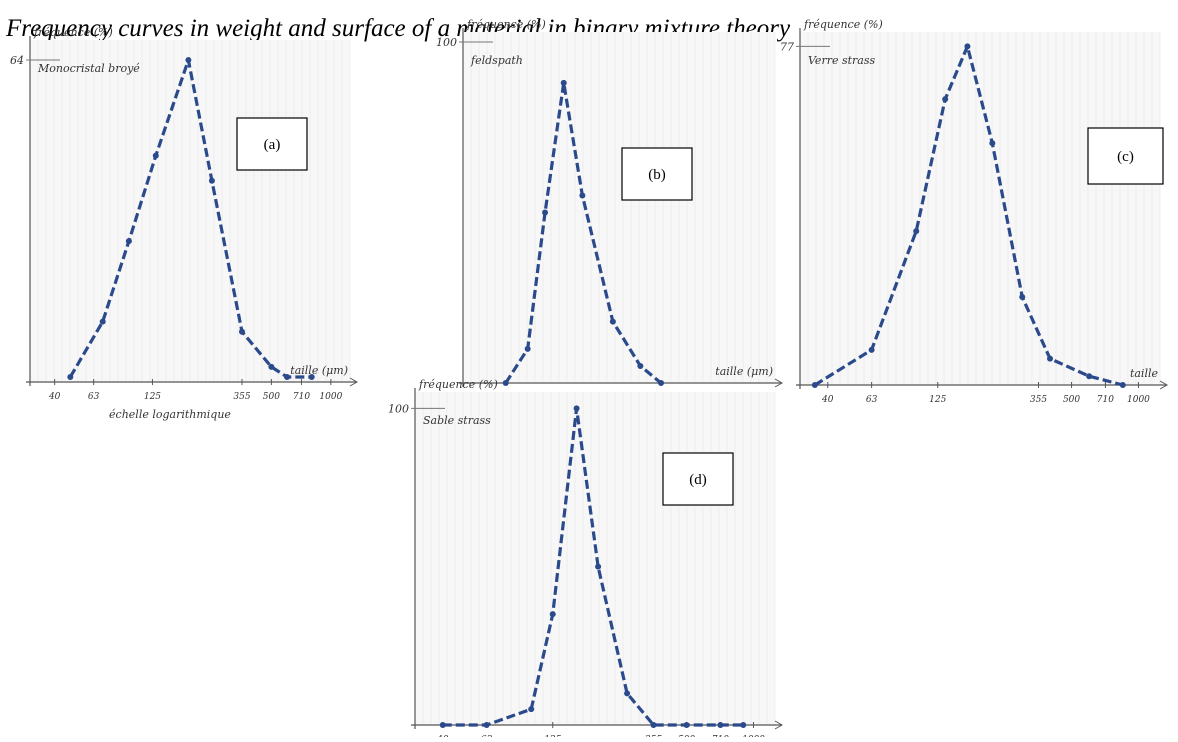 The height and width of the screenshot is (742, 1178). Describe the element at coordinates (17, 60) in the screenshot. I see `y-tick-label: 64` at that location.